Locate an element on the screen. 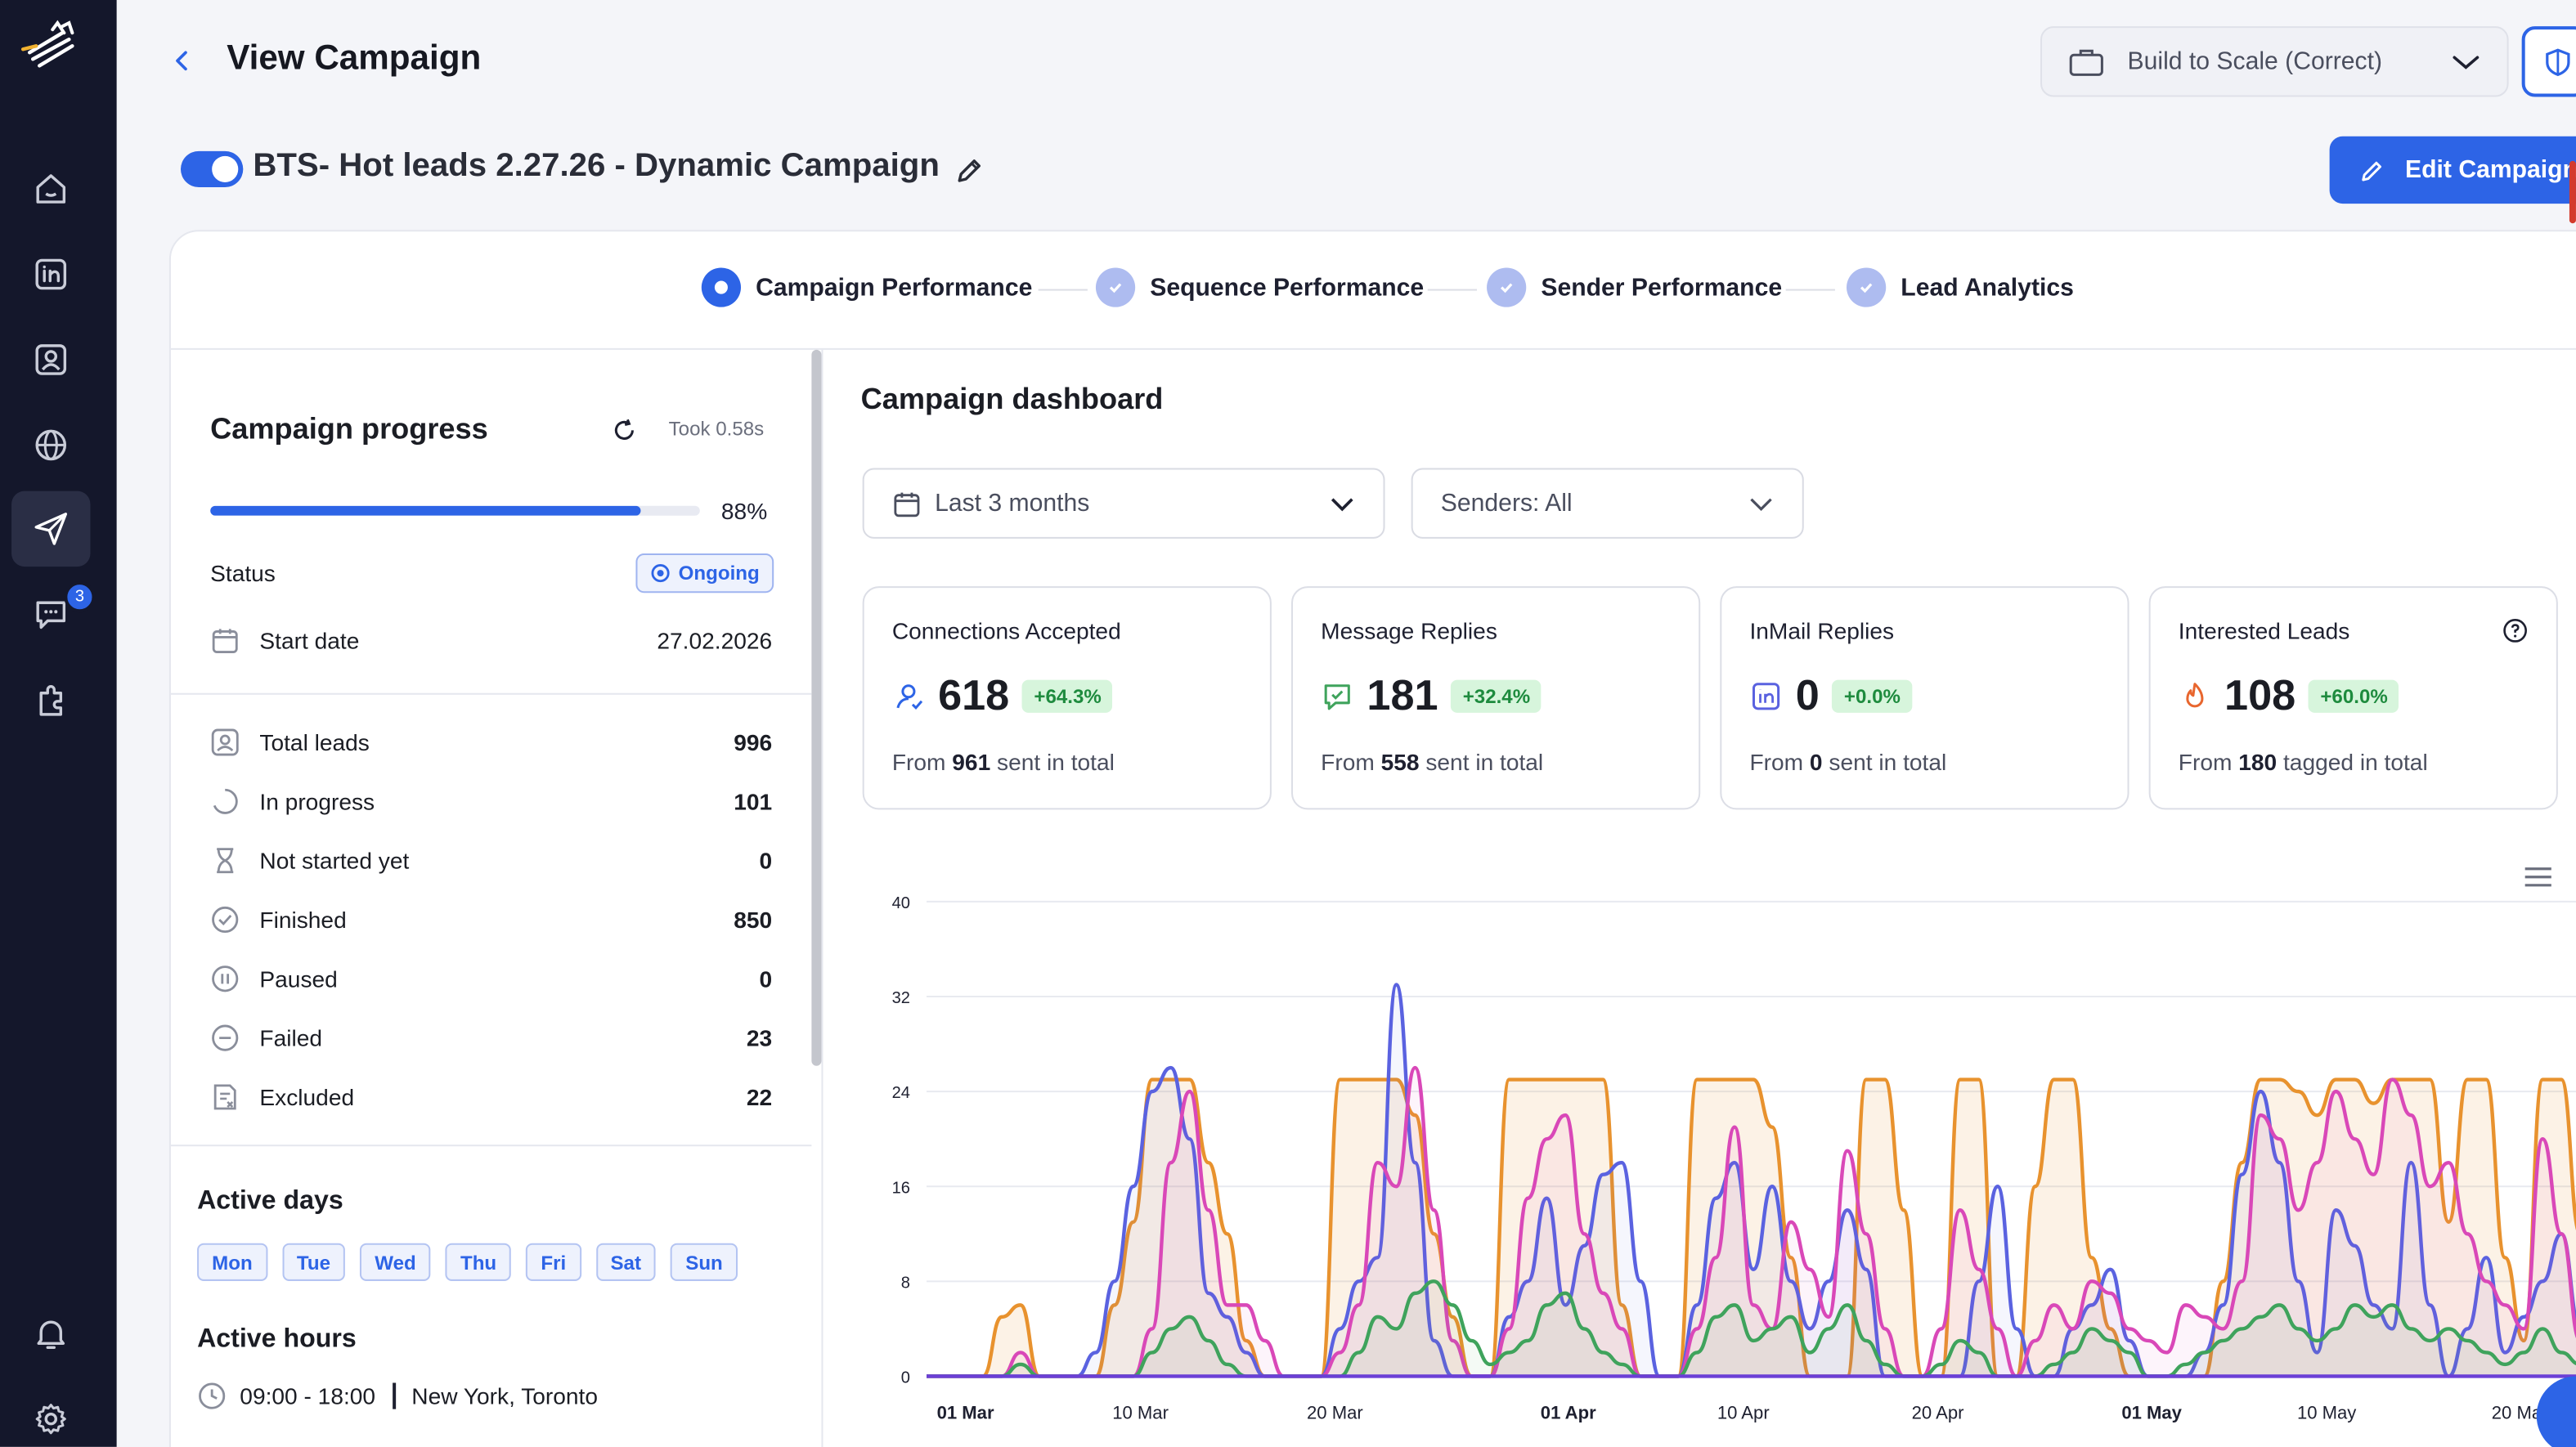  sidebar-item-globe is located at coordinates (50, 444).